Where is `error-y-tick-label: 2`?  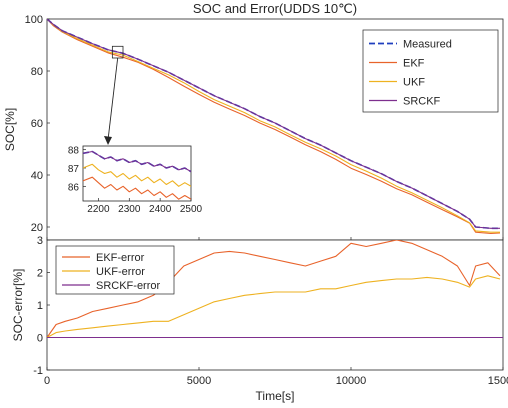
error-y-tick-label: 2 is located at coordinates (40, 274).